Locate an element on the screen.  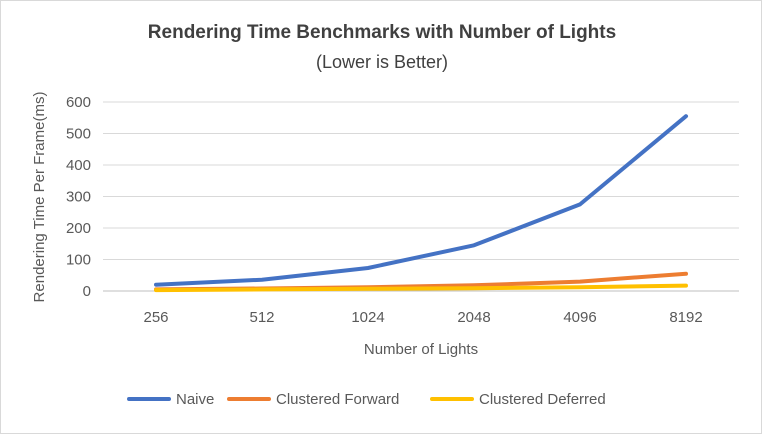
y-axis-label: Rendering Time Per Frame(ms) is located at coordinates (39, 197).